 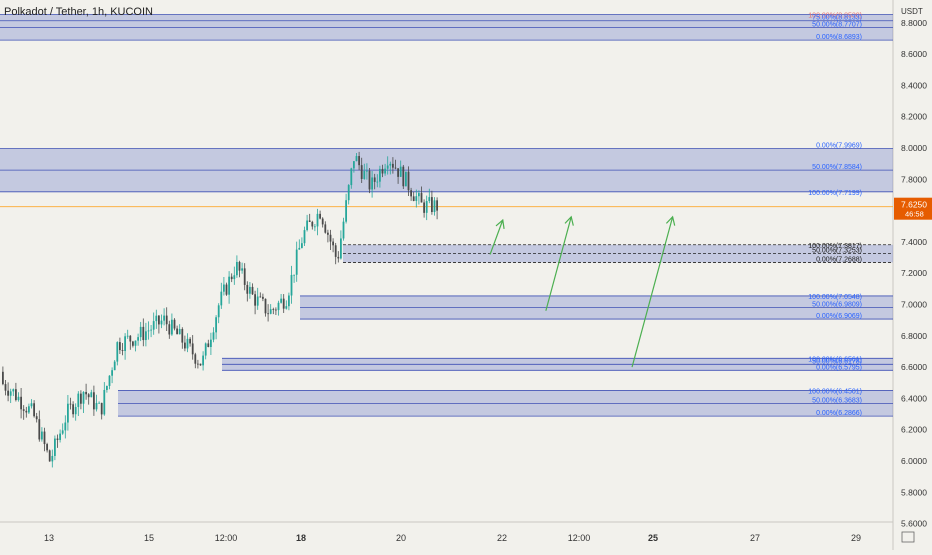 I want to click on current-price-tag, so click(x=913, y=208).